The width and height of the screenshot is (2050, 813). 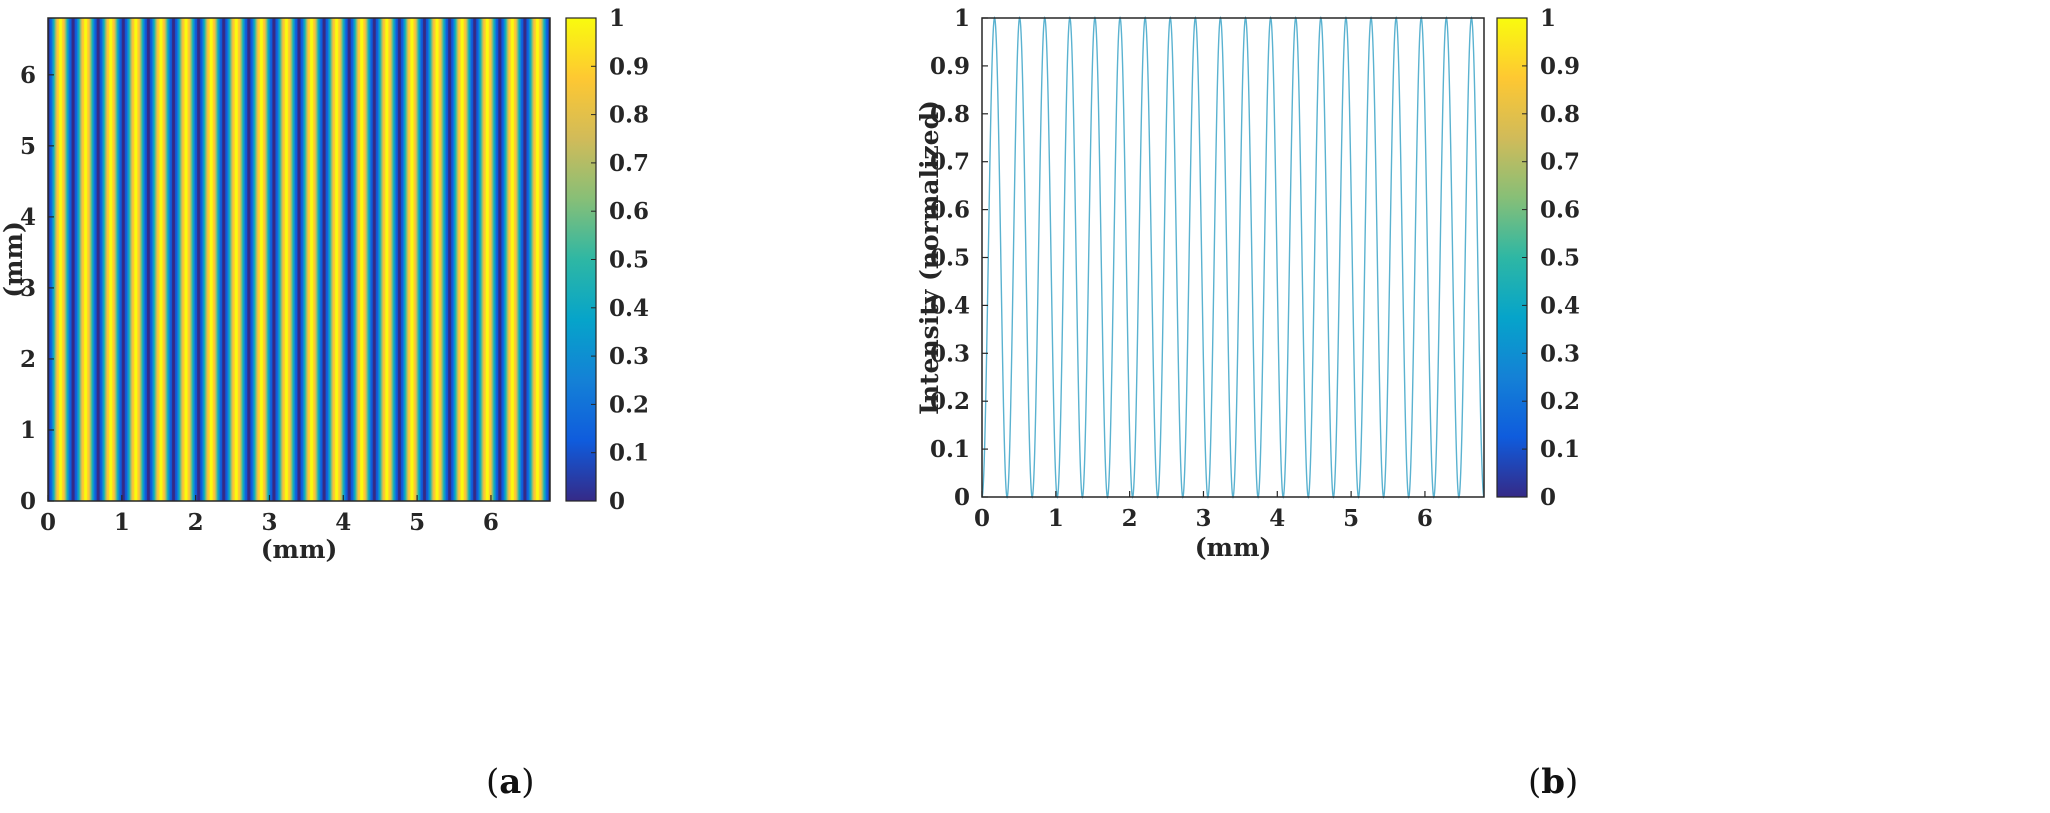 What do you see at coordinates (14, 259) in the screenshot?
I see `heatmap-y-axis-label: (mm)` at bounding box center [14, 259].